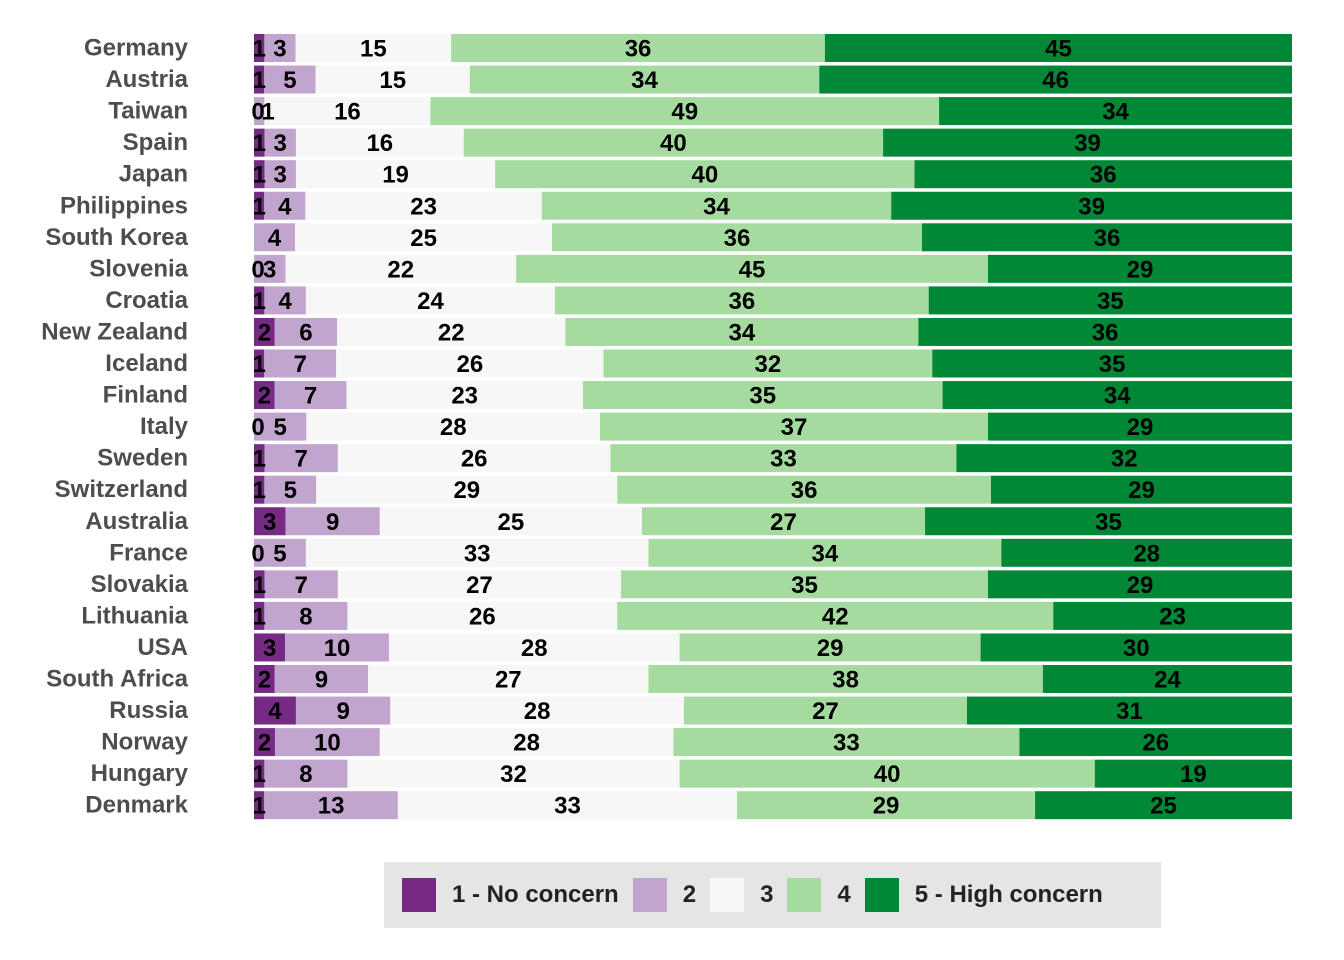 This screenshot has height=960, width=1344. What do you see at coordinates (136, 805) in the screenshot?
I see `country-label-denmark: Denmark` at bounding box center [136, 805].